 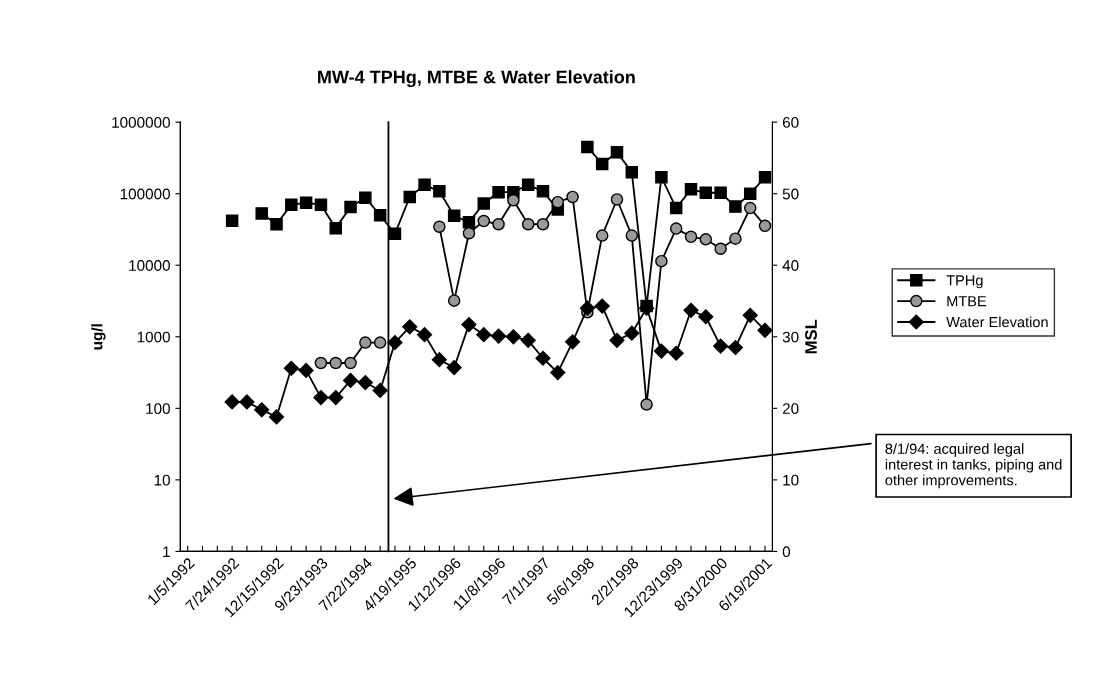 What do you see at coordinates (476, 79) in the screenshot?
I see `chart-title: MW-4 TPHg, MTBE & Water Elevation` at bounding box center [476, 79].